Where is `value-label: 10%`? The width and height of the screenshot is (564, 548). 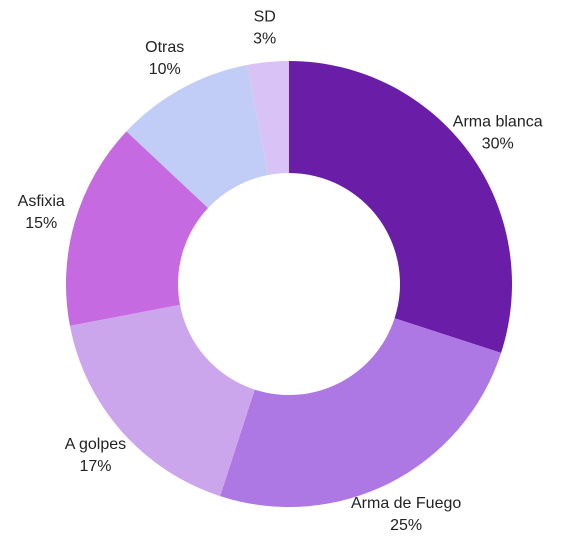 value-label: 10% is located at coordinates (165, 69).